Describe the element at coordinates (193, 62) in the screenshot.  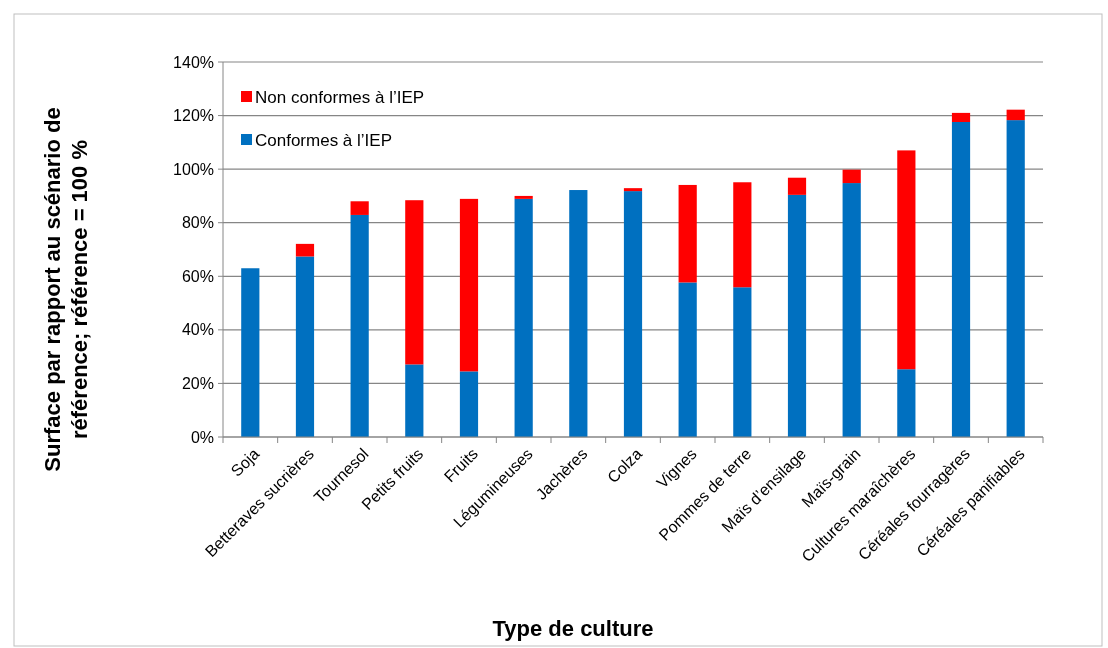
I see `y-tick-label: 140%` at that location.